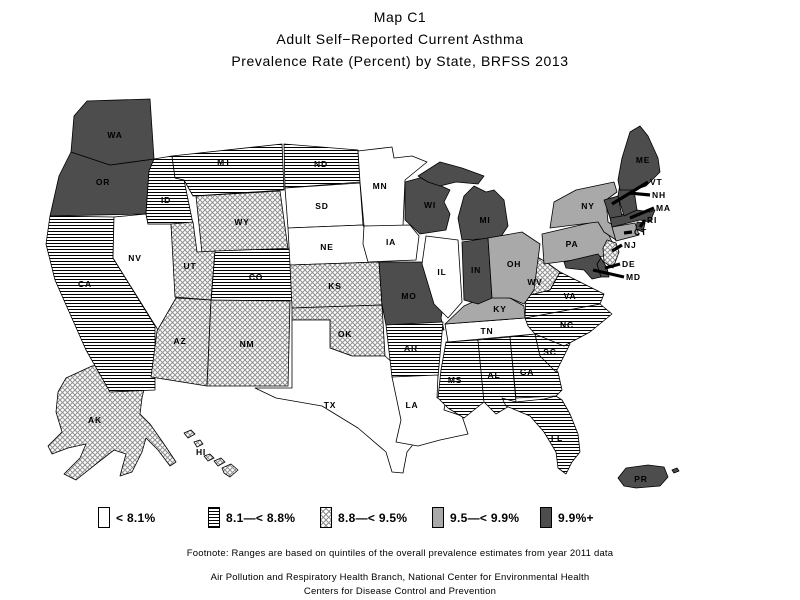 The image size is (800, 600). Describe the element at coordinates (326, 517) in the screenshot. I see `legend-swatch-crosshatch` at that location.